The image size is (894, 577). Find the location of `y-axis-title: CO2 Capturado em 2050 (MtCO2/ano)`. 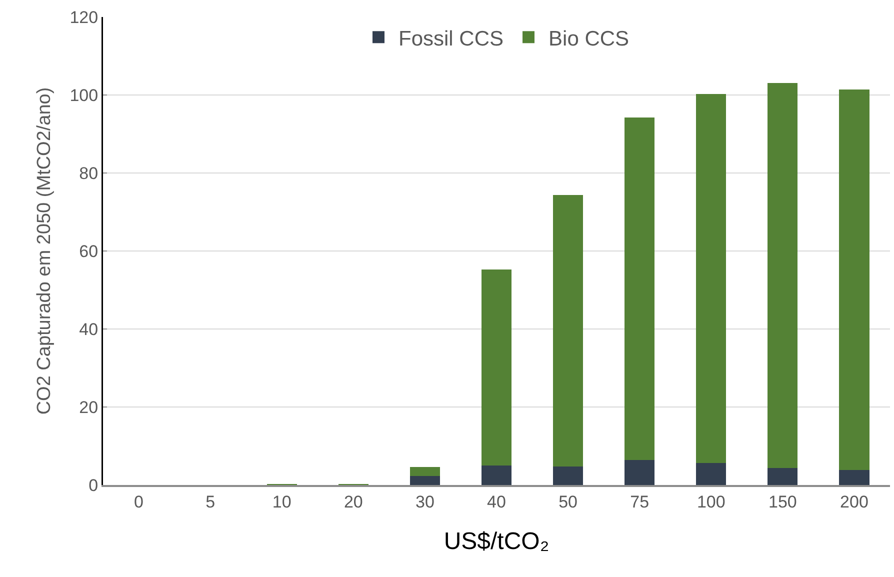

y-axis-title: CO2 Capturado em 2050 (MtCO2/ano) is located at coordinates (44, 251).